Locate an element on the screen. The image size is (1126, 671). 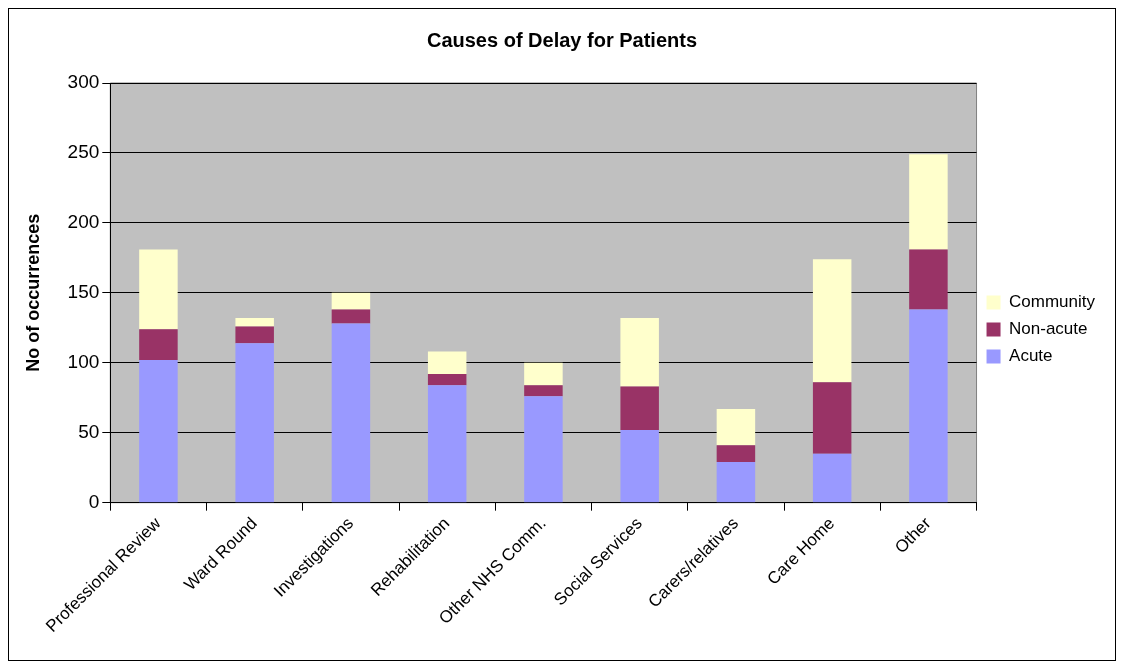
y-tick-label: 100 is located at coordinates (83, 362).